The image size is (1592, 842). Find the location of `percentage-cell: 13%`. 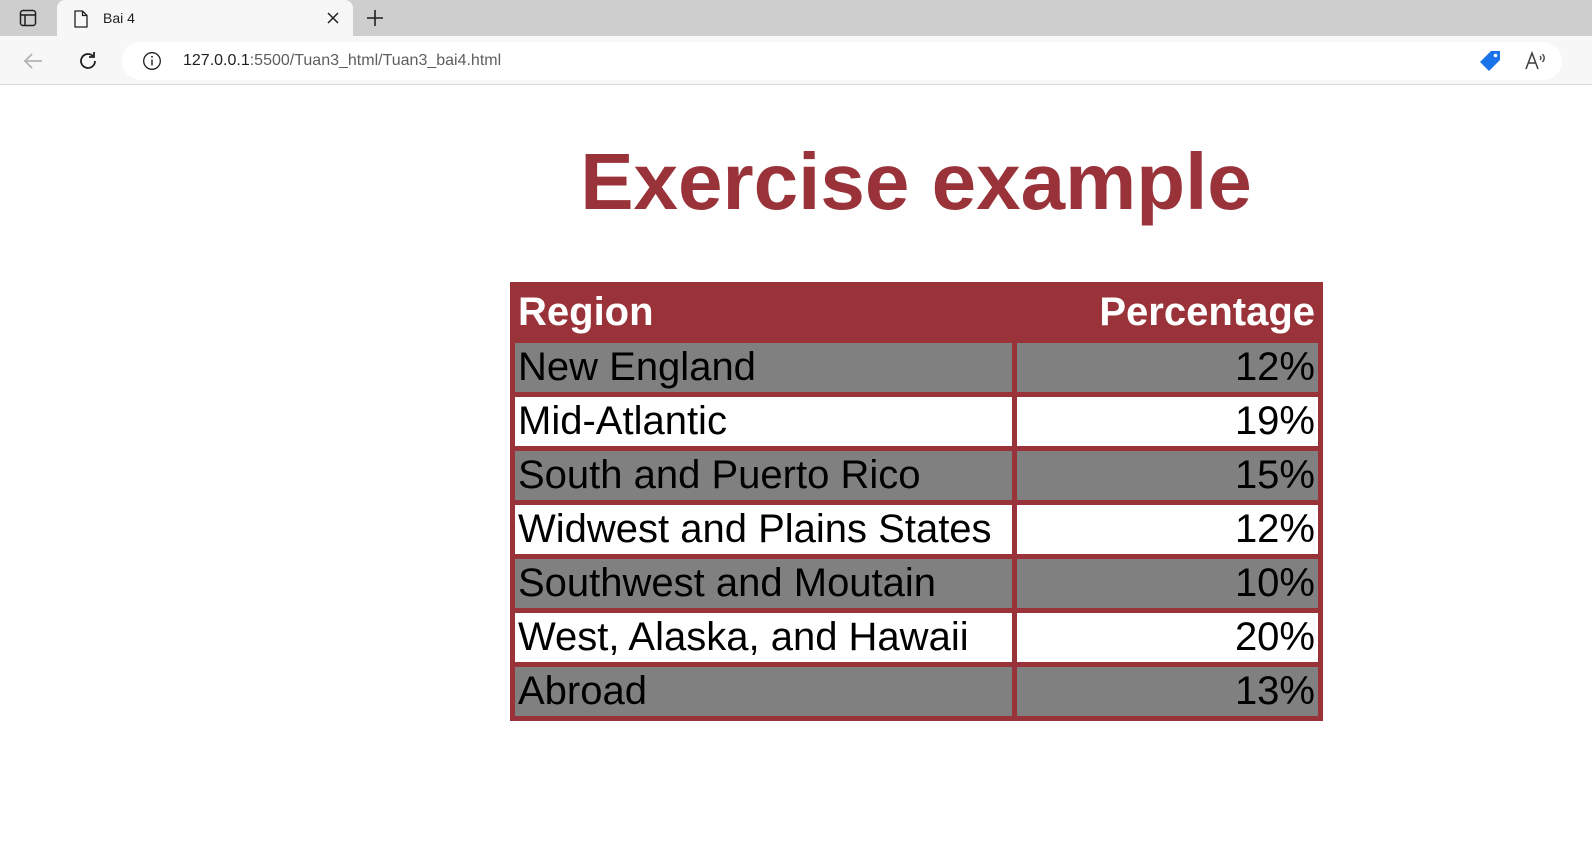

percentage-cell: 13% is located at coordinates (1167, 691).